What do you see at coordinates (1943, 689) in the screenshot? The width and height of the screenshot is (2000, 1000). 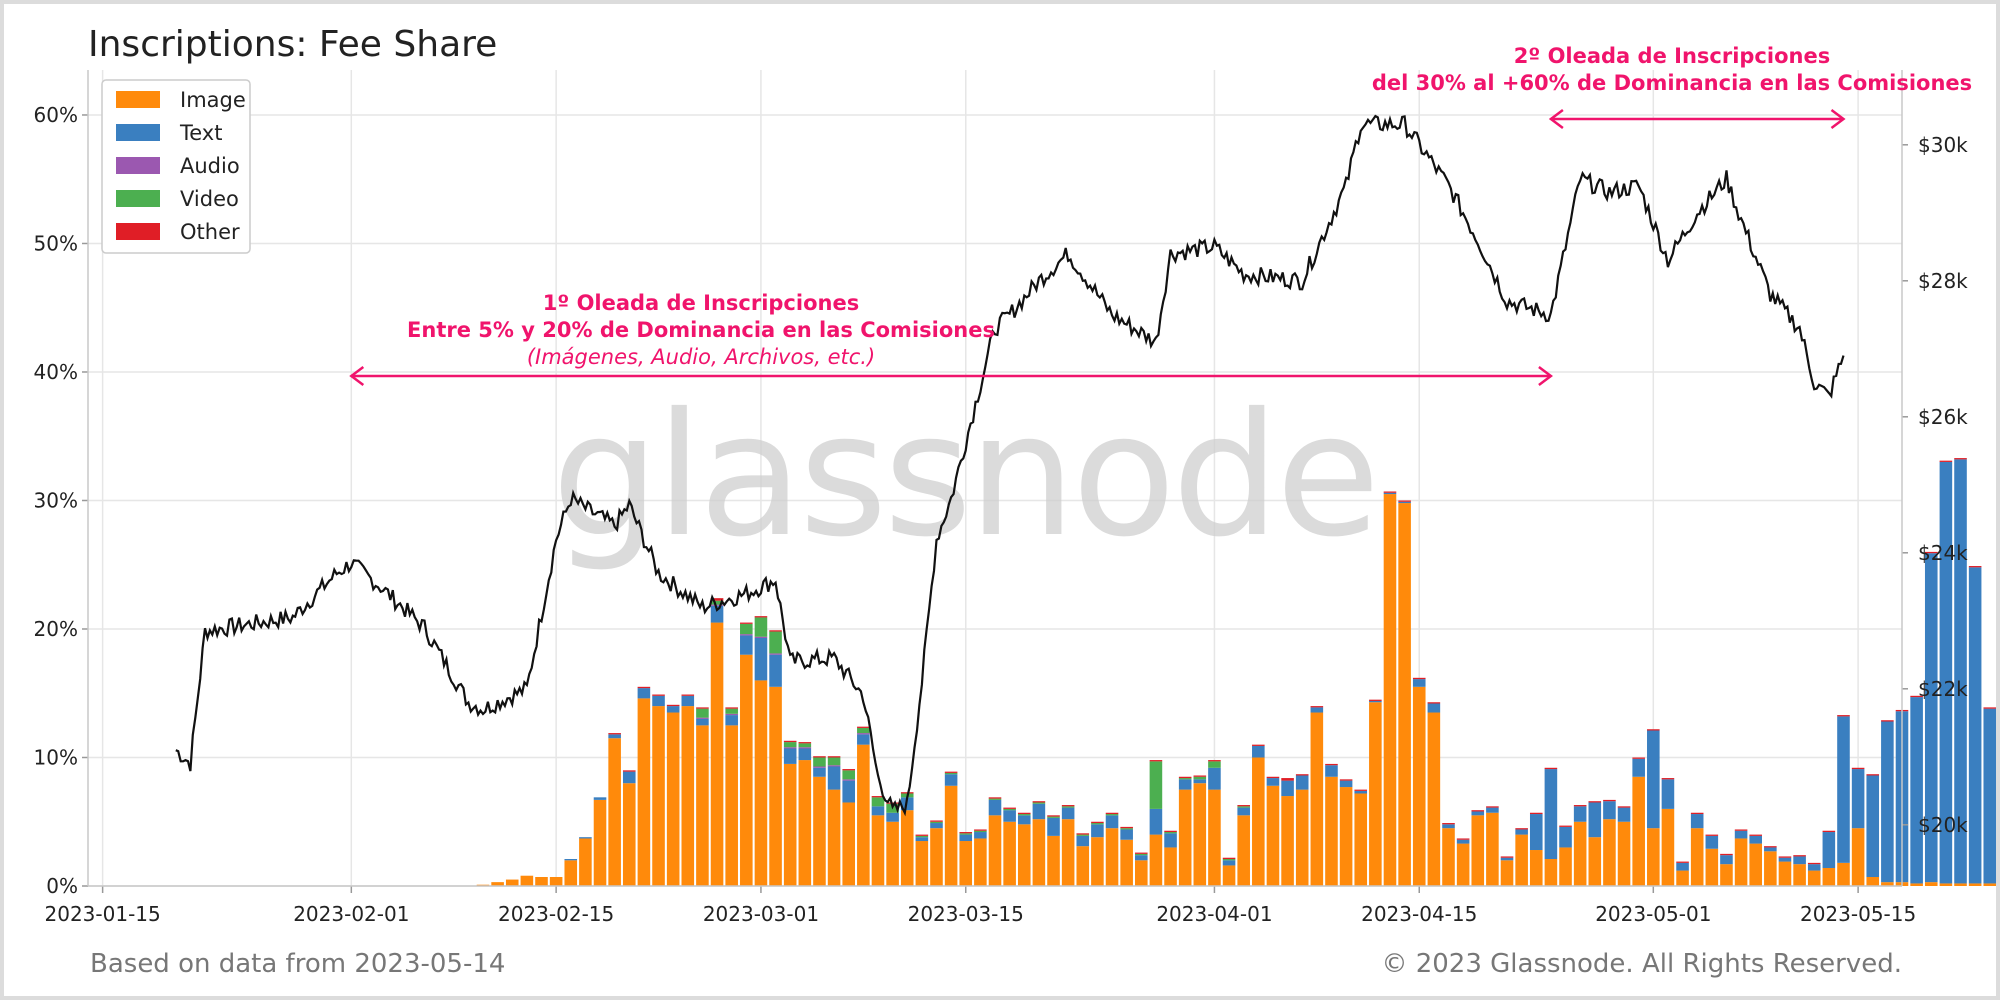 I see `y-right-tick-label: $22k` at bounding box center [1943, 689].